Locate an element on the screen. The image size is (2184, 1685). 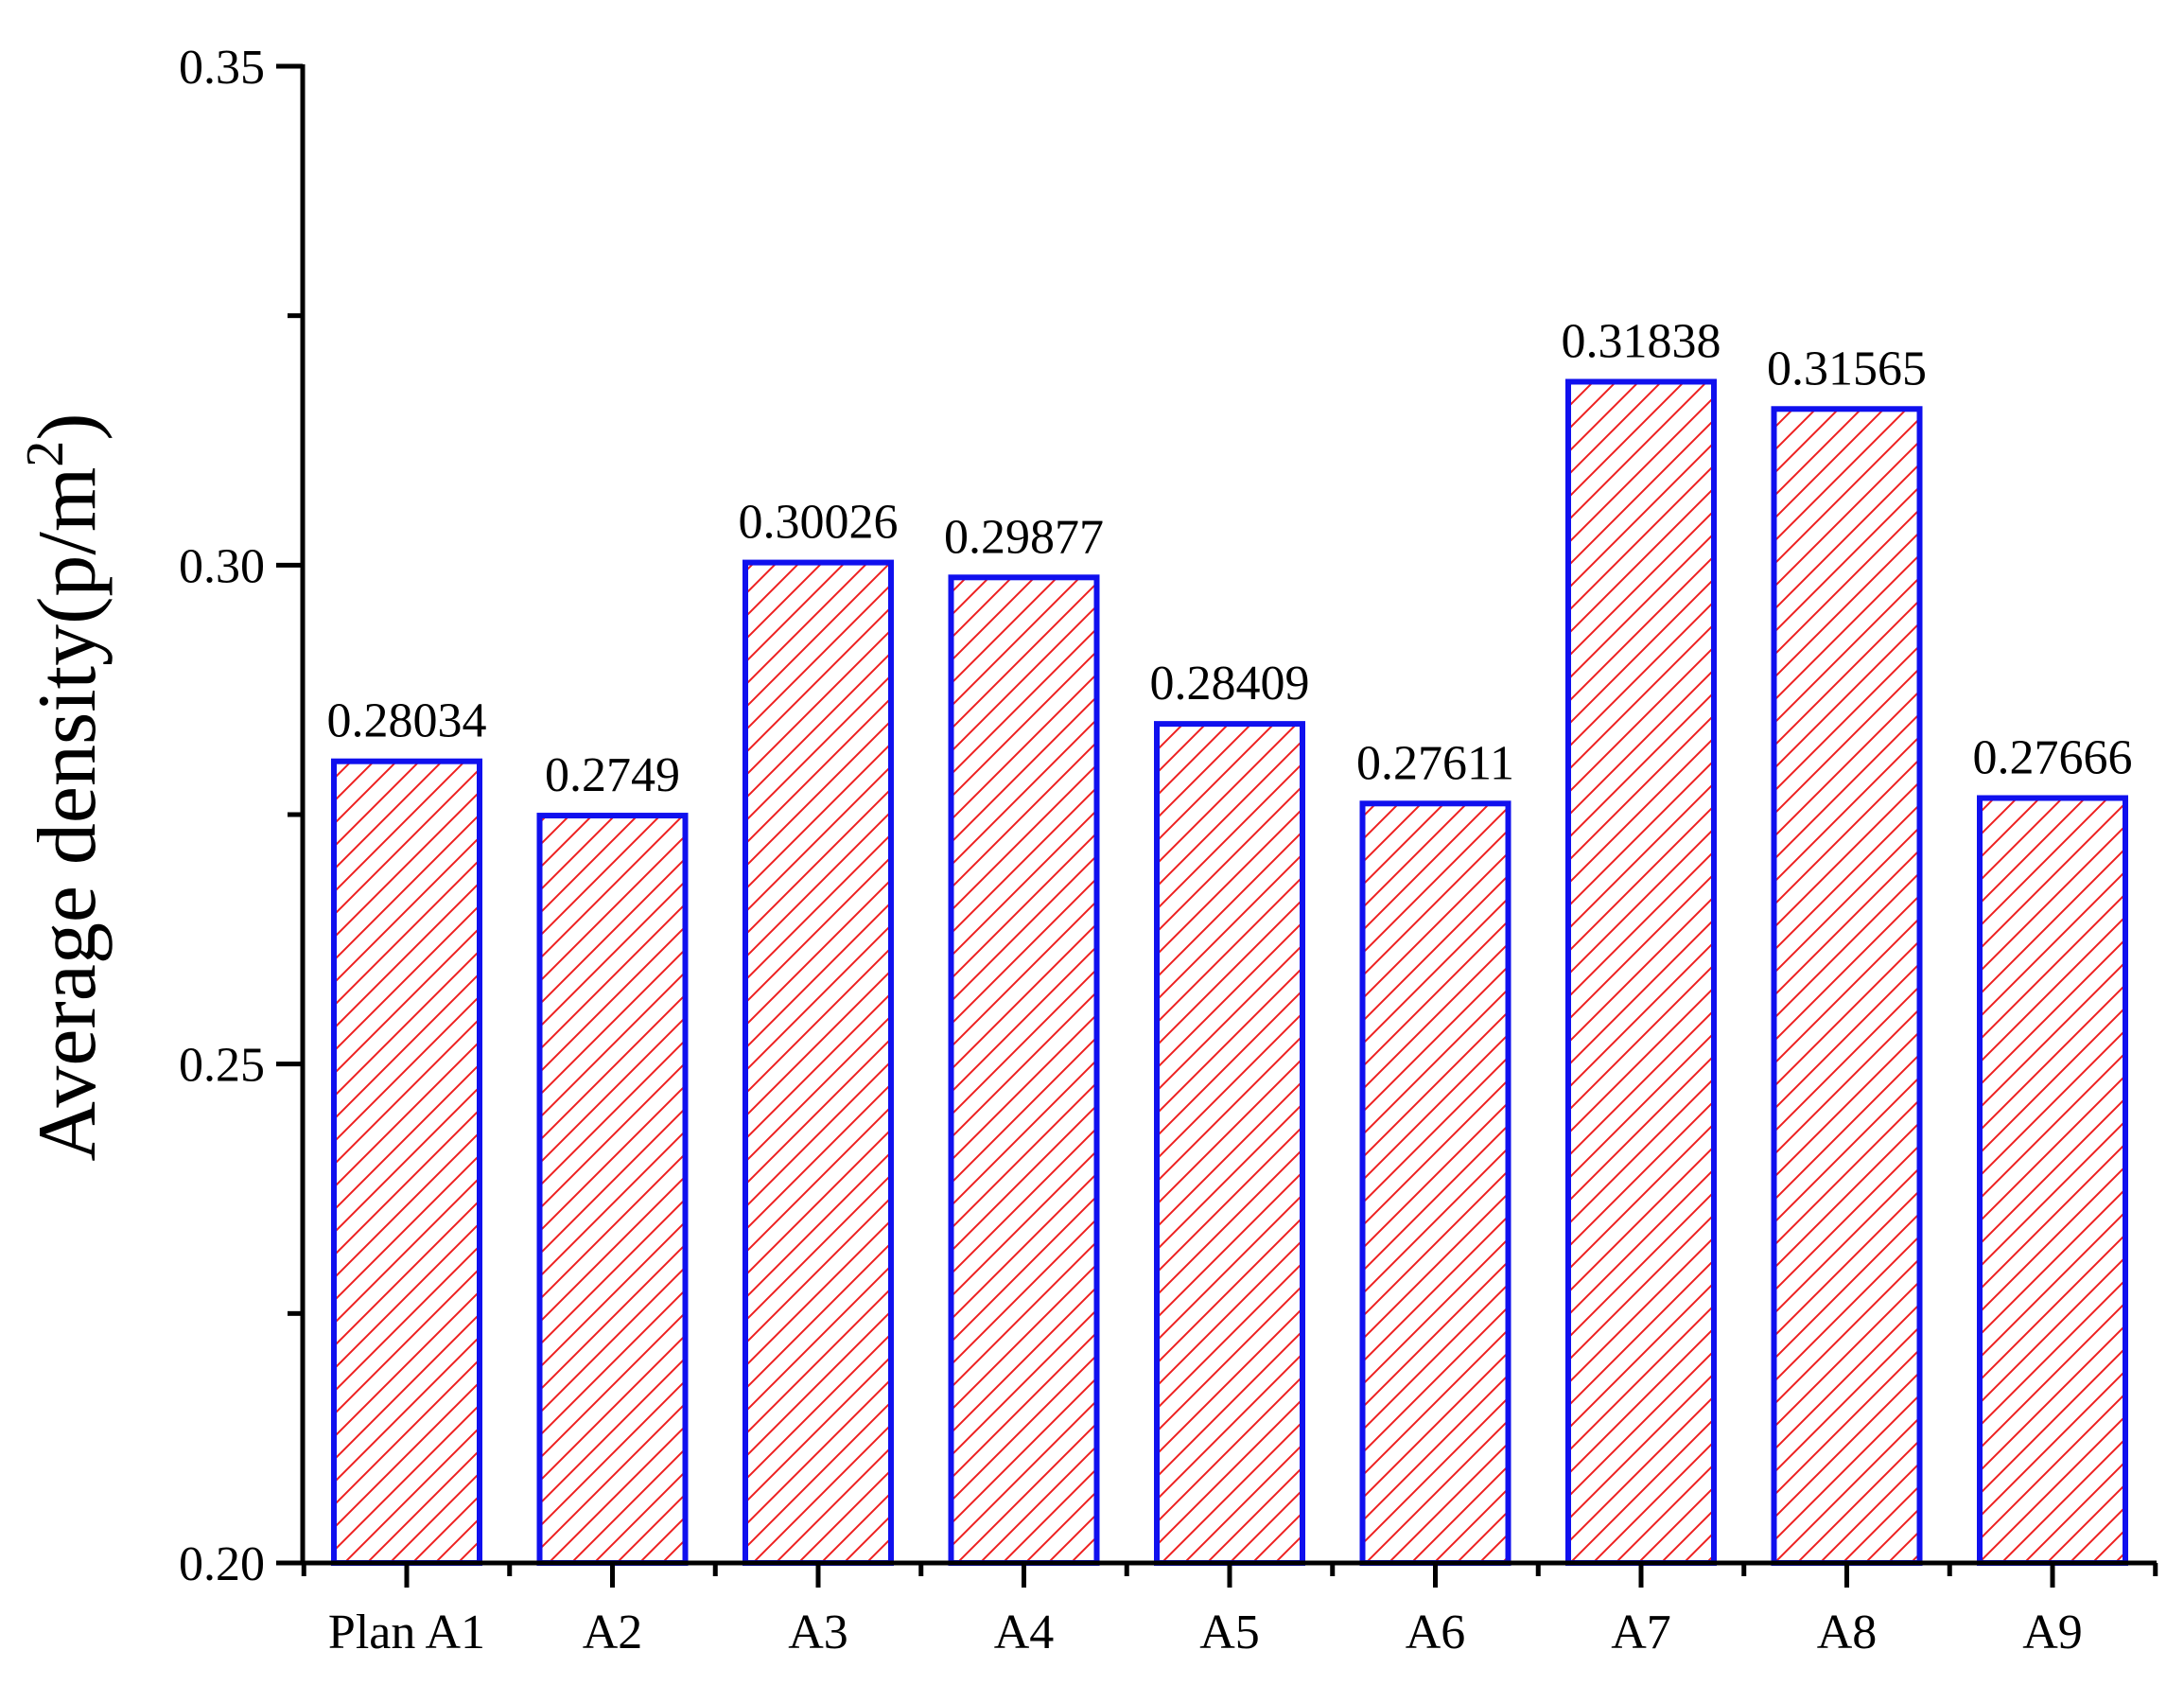
y-axis-title: Average density(p/m2) is located at coordinates (65, 787).